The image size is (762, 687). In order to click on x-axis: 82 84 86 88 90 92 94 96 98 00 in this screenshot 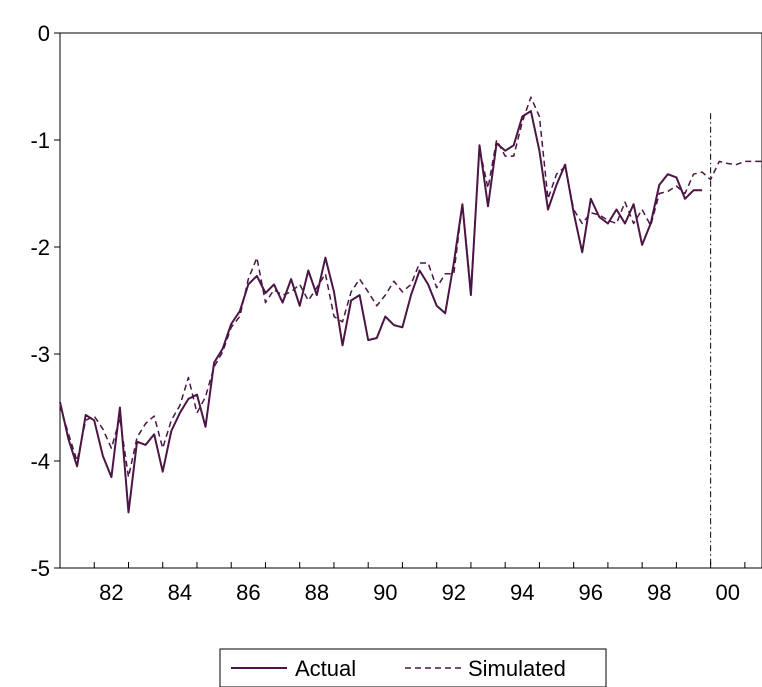, I will do `click(419, 583)`.